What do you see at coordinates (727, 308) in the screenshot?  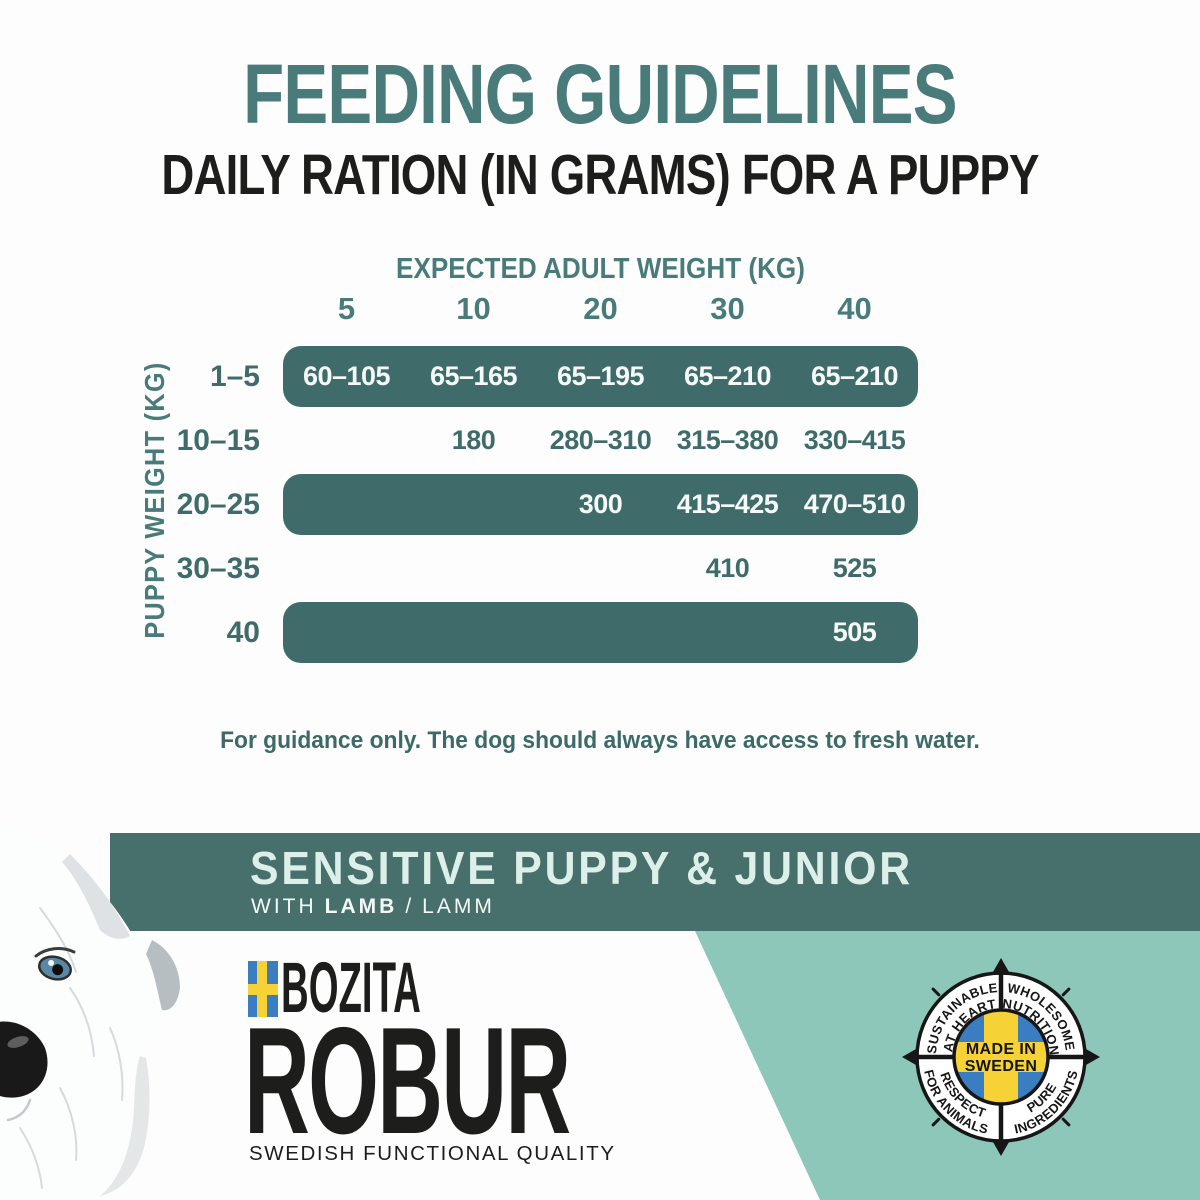 I see `column-header: 30` at bounding box center [727, 308].